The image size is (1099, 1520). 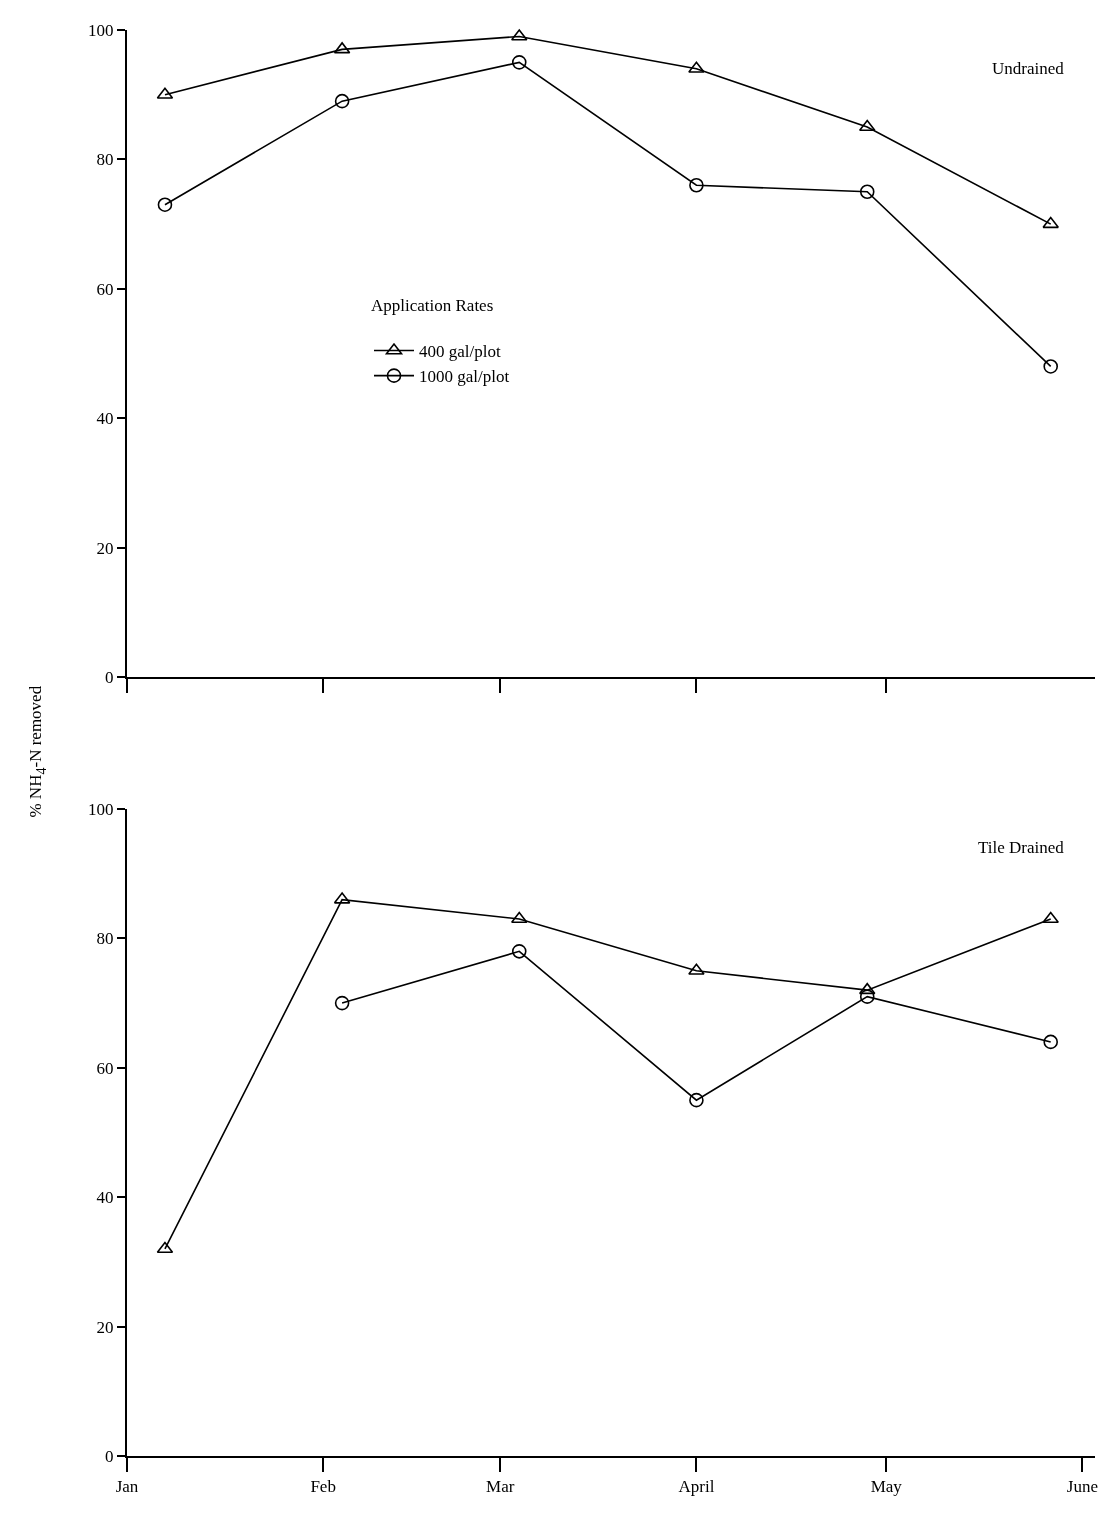 I want to click on x-tick-label: April, so click(x=696, y=1487).